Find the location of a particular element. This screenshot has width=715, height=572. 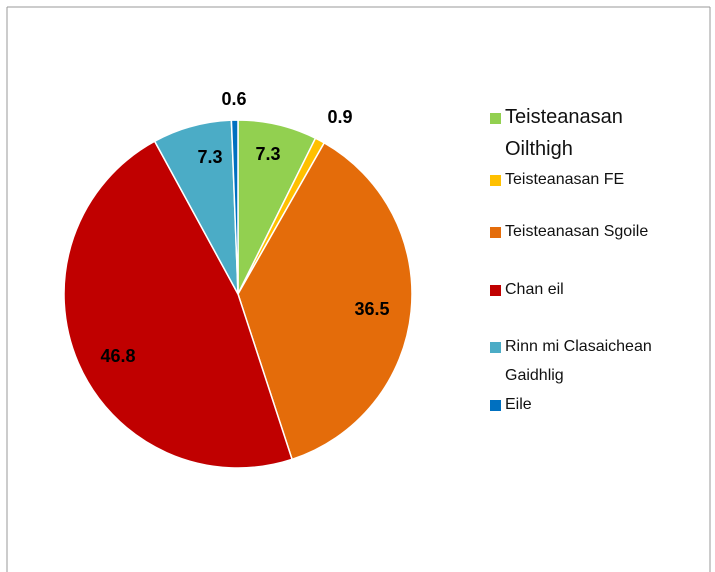

data-label: 0.9 is located at coordinates (339, 117).